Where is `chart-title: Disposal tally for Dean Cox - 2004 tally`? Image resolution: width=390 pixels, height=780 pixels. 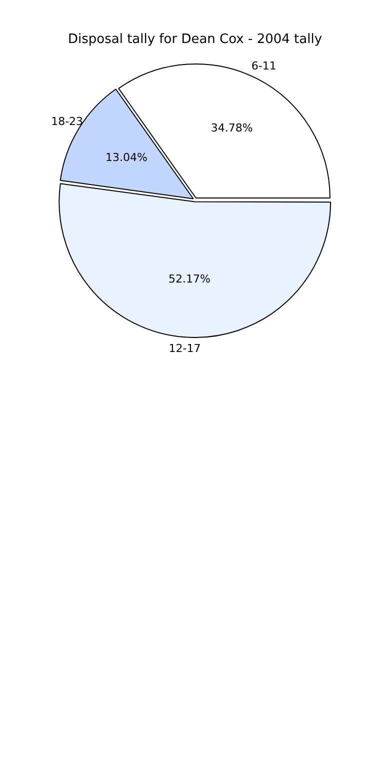
chart-title: Disposal tally for Dean Cox - 2004 tally is located at coordinates (195, 40).